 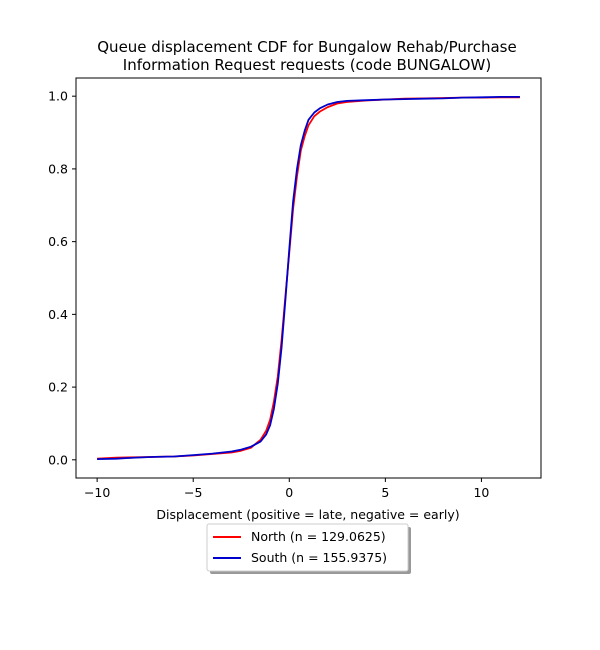 What do you see at coordinates (58, 387) in the screenshot?
I see `y-tick-label: 0.2` at bounding box center [58, 387].